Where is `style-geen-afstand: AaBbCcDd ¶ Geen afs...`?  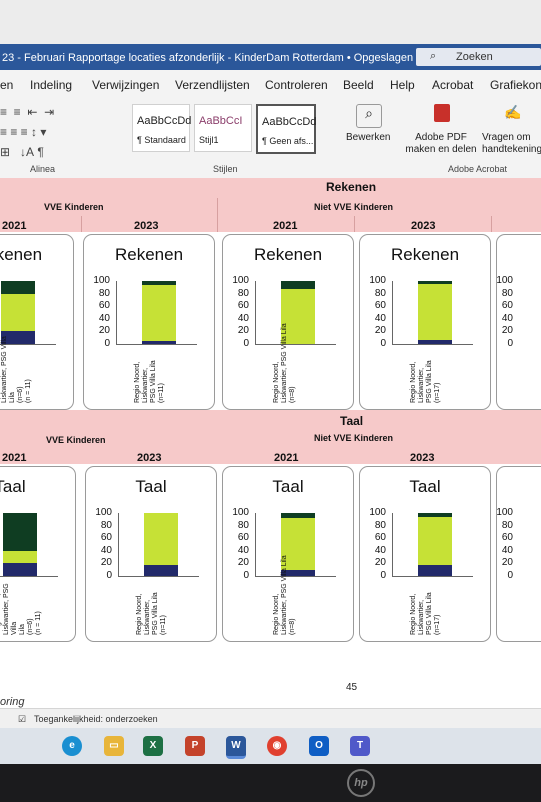
style-geen-afstand: AaBbCcDd ¶ Geen afs... is located at coordinates (286, 129).